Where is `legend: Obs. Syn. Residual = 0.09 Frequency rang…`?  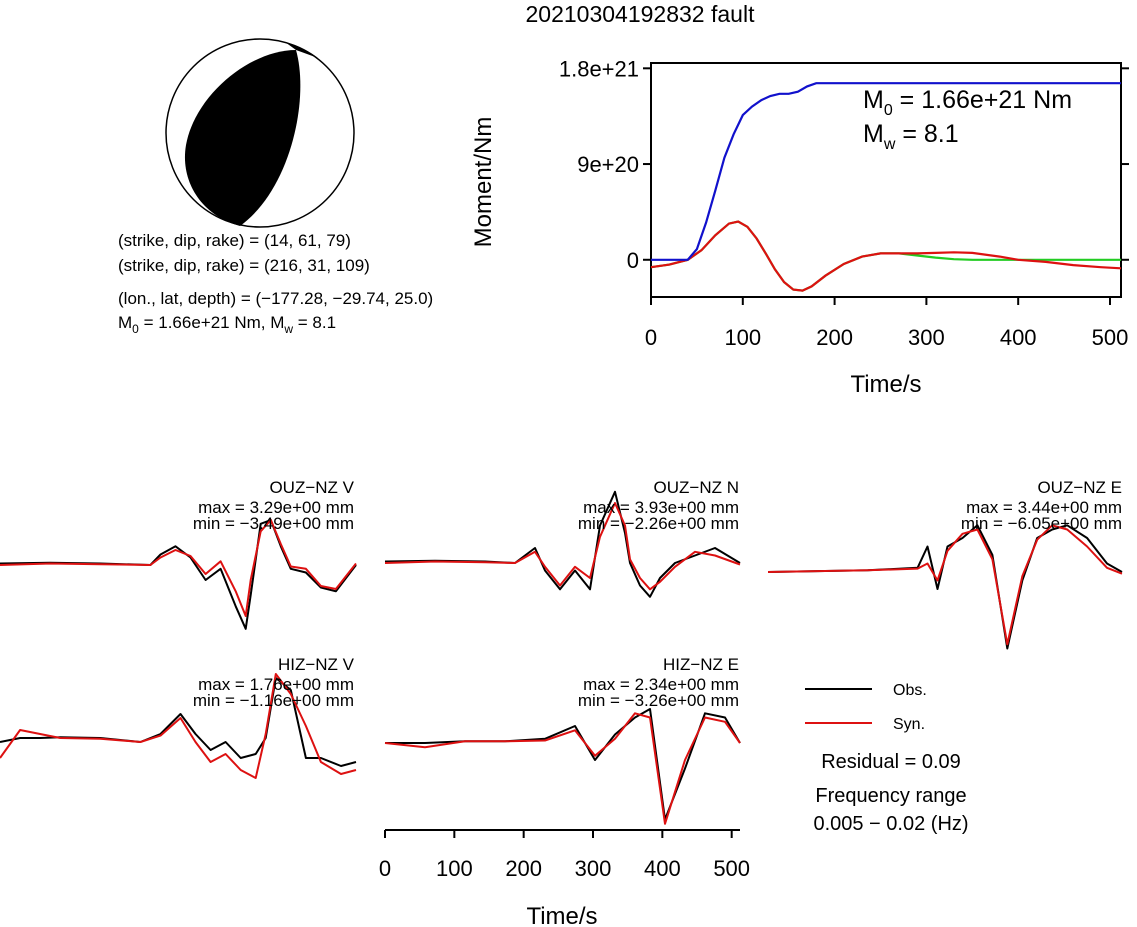
legend: Obs. Syn. Residual = 0.09 Frequency rang… is located at coordinates (887, 758).